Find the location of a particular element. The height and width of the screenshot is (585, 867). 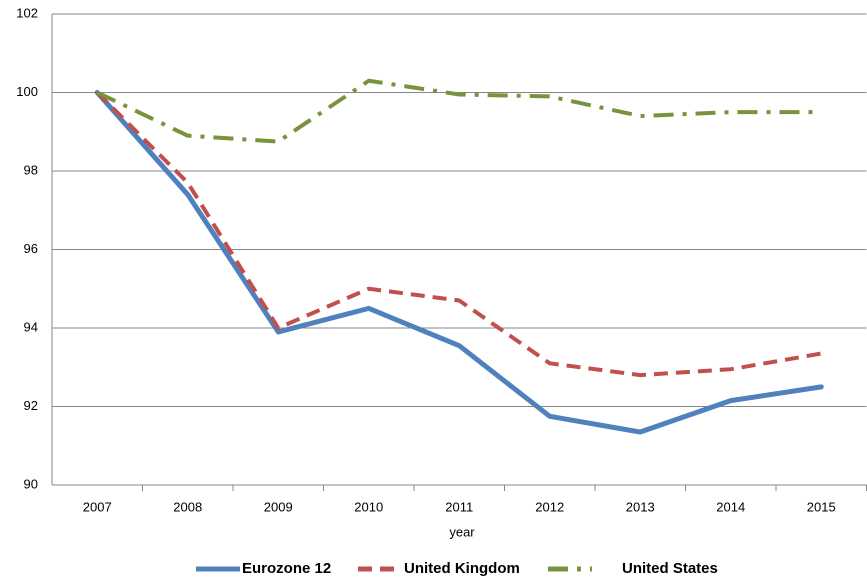

x-tick-label: 2007 is located at coordinates (97, 506).